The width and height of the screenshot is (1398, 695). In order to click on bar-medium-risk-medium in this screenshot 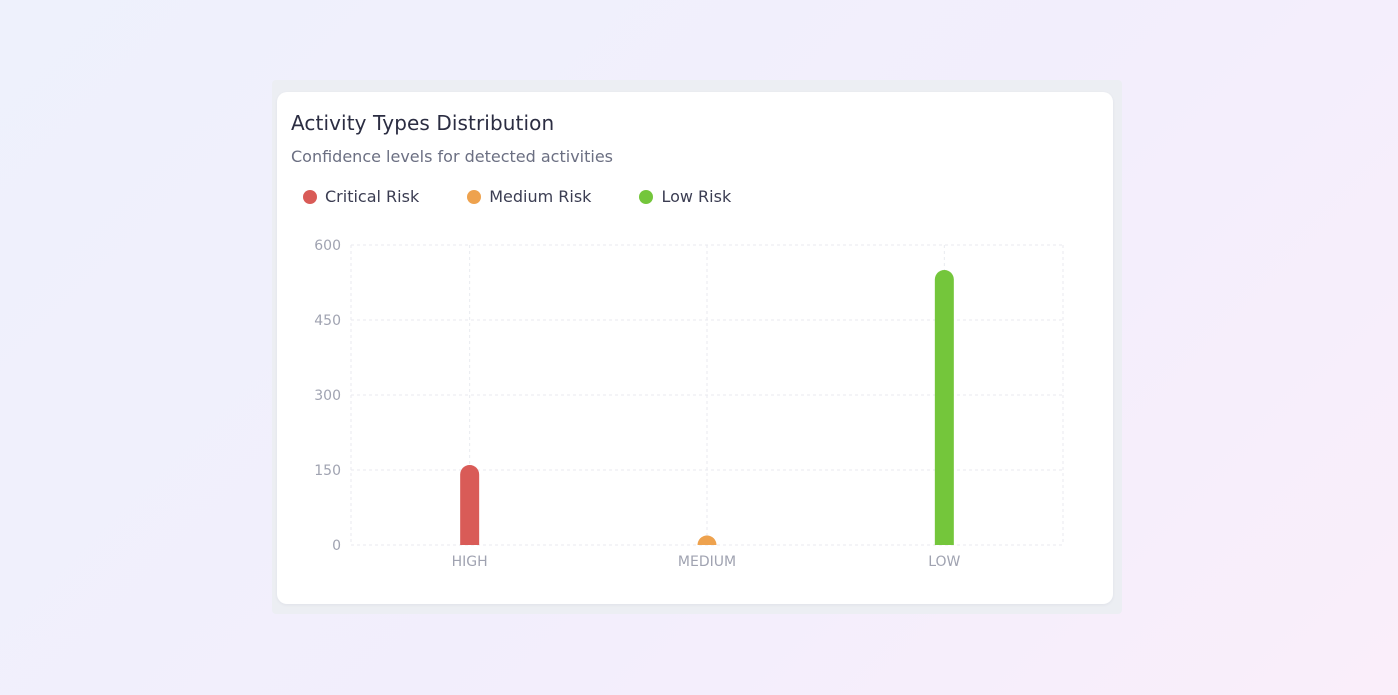, I will do `click(707, 540)`.